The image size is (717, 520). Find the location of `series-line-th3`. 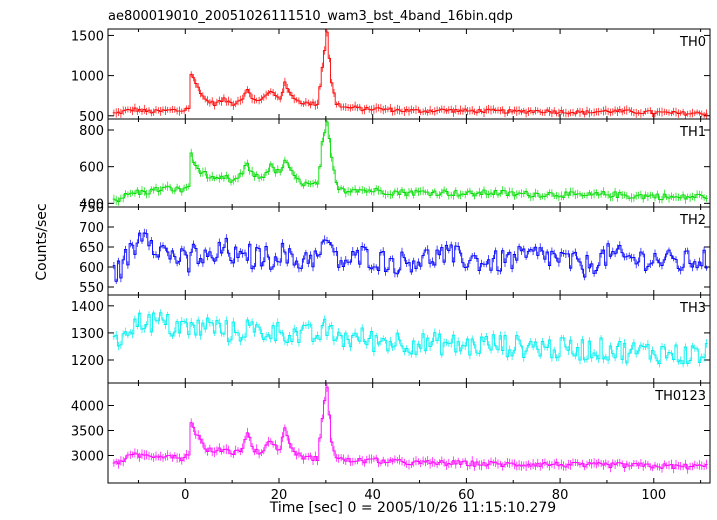

series-line-th3 is located at coordinates (410, 338).